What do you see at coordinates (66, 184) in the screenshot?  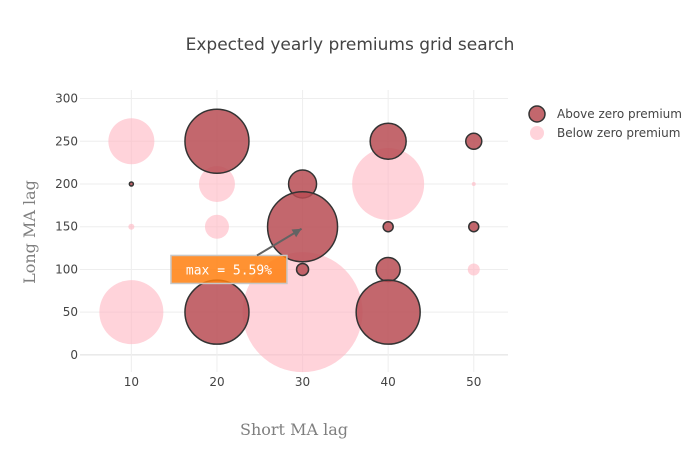 I see `y-tick-label: 200` at bounding box center [66, 184].